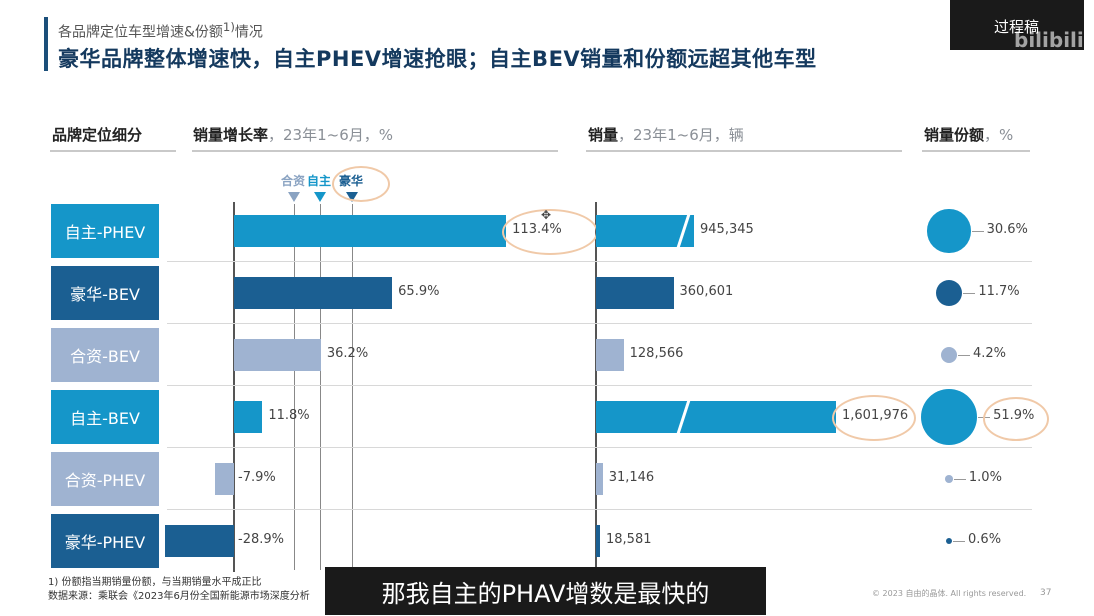  I want to click on share-highlight-circle, so click(1016, 419).